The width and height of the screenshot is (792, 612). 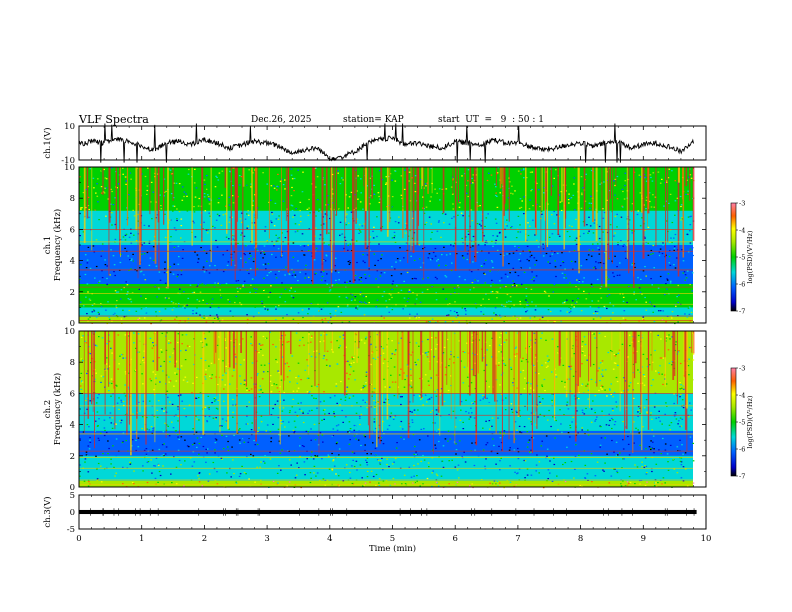 What do you see at coordinates (706, 539) in the screenshot?
I see `x-tick-label: 10` at bounding box center [706, 539].